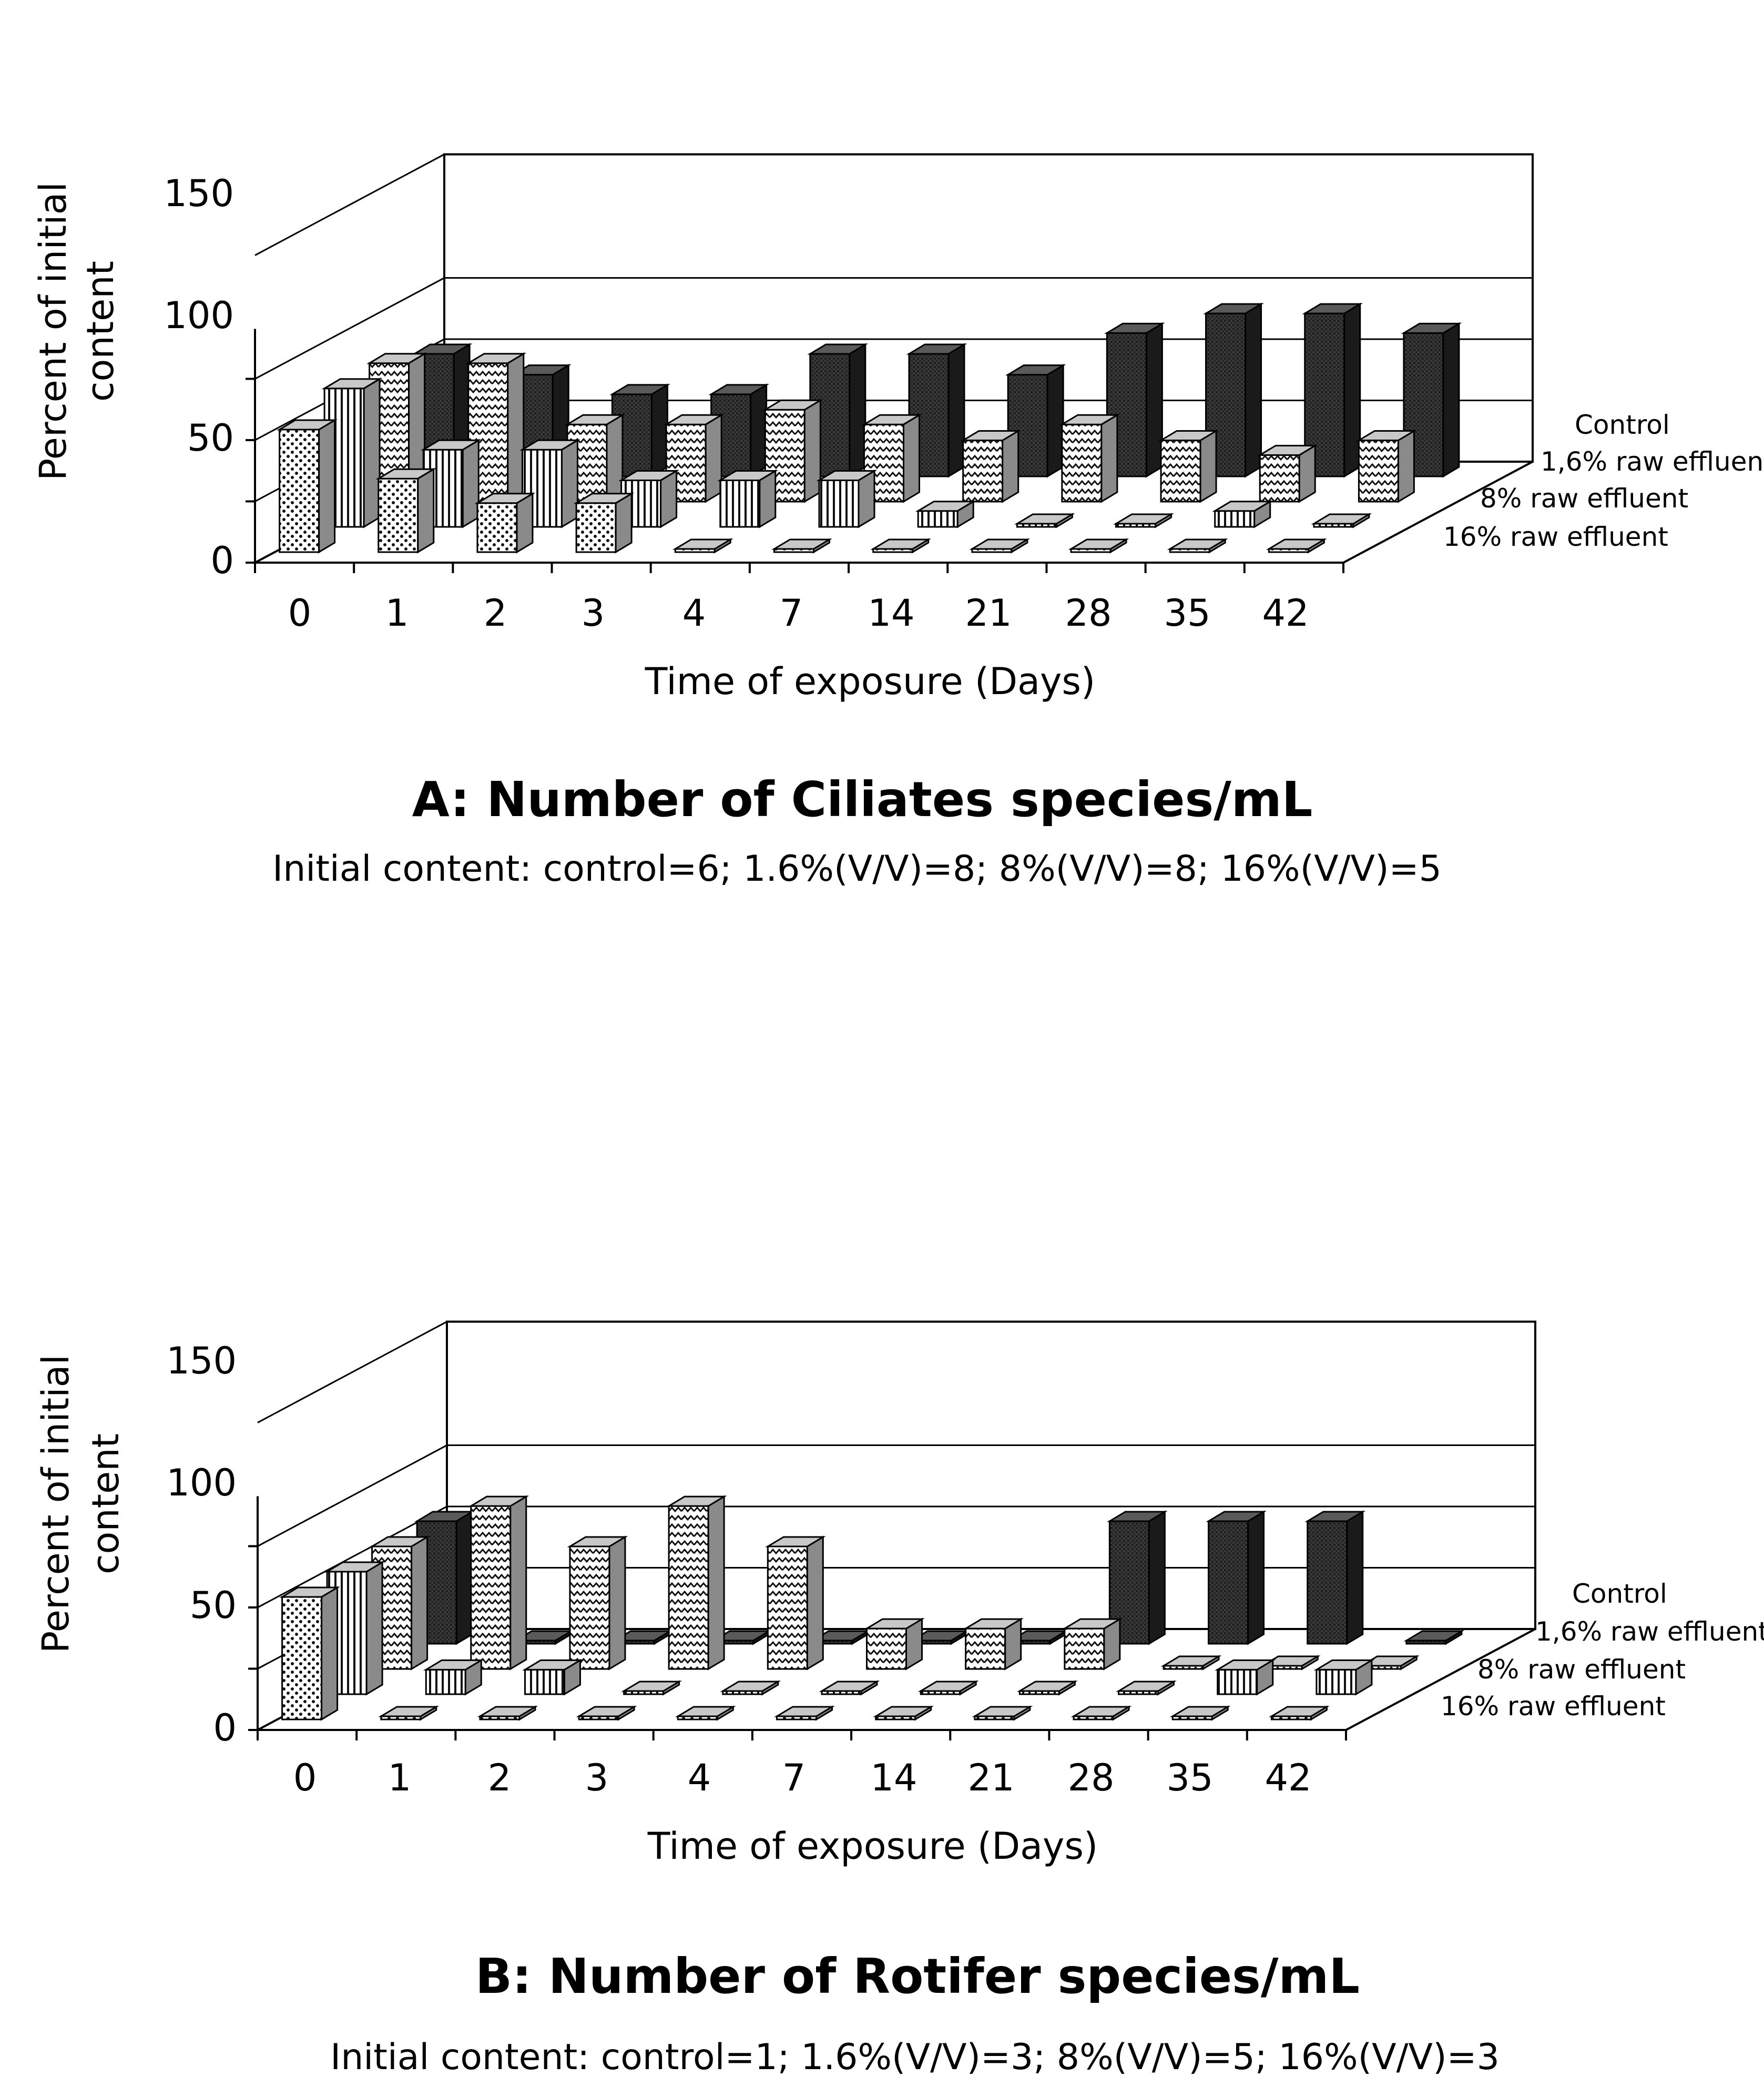 The image size is (1764, 2087). What do you see at coordinates (495, 613) in the screenshot?
I see `x-tick-label: 2` at bounding box center [495, 613].